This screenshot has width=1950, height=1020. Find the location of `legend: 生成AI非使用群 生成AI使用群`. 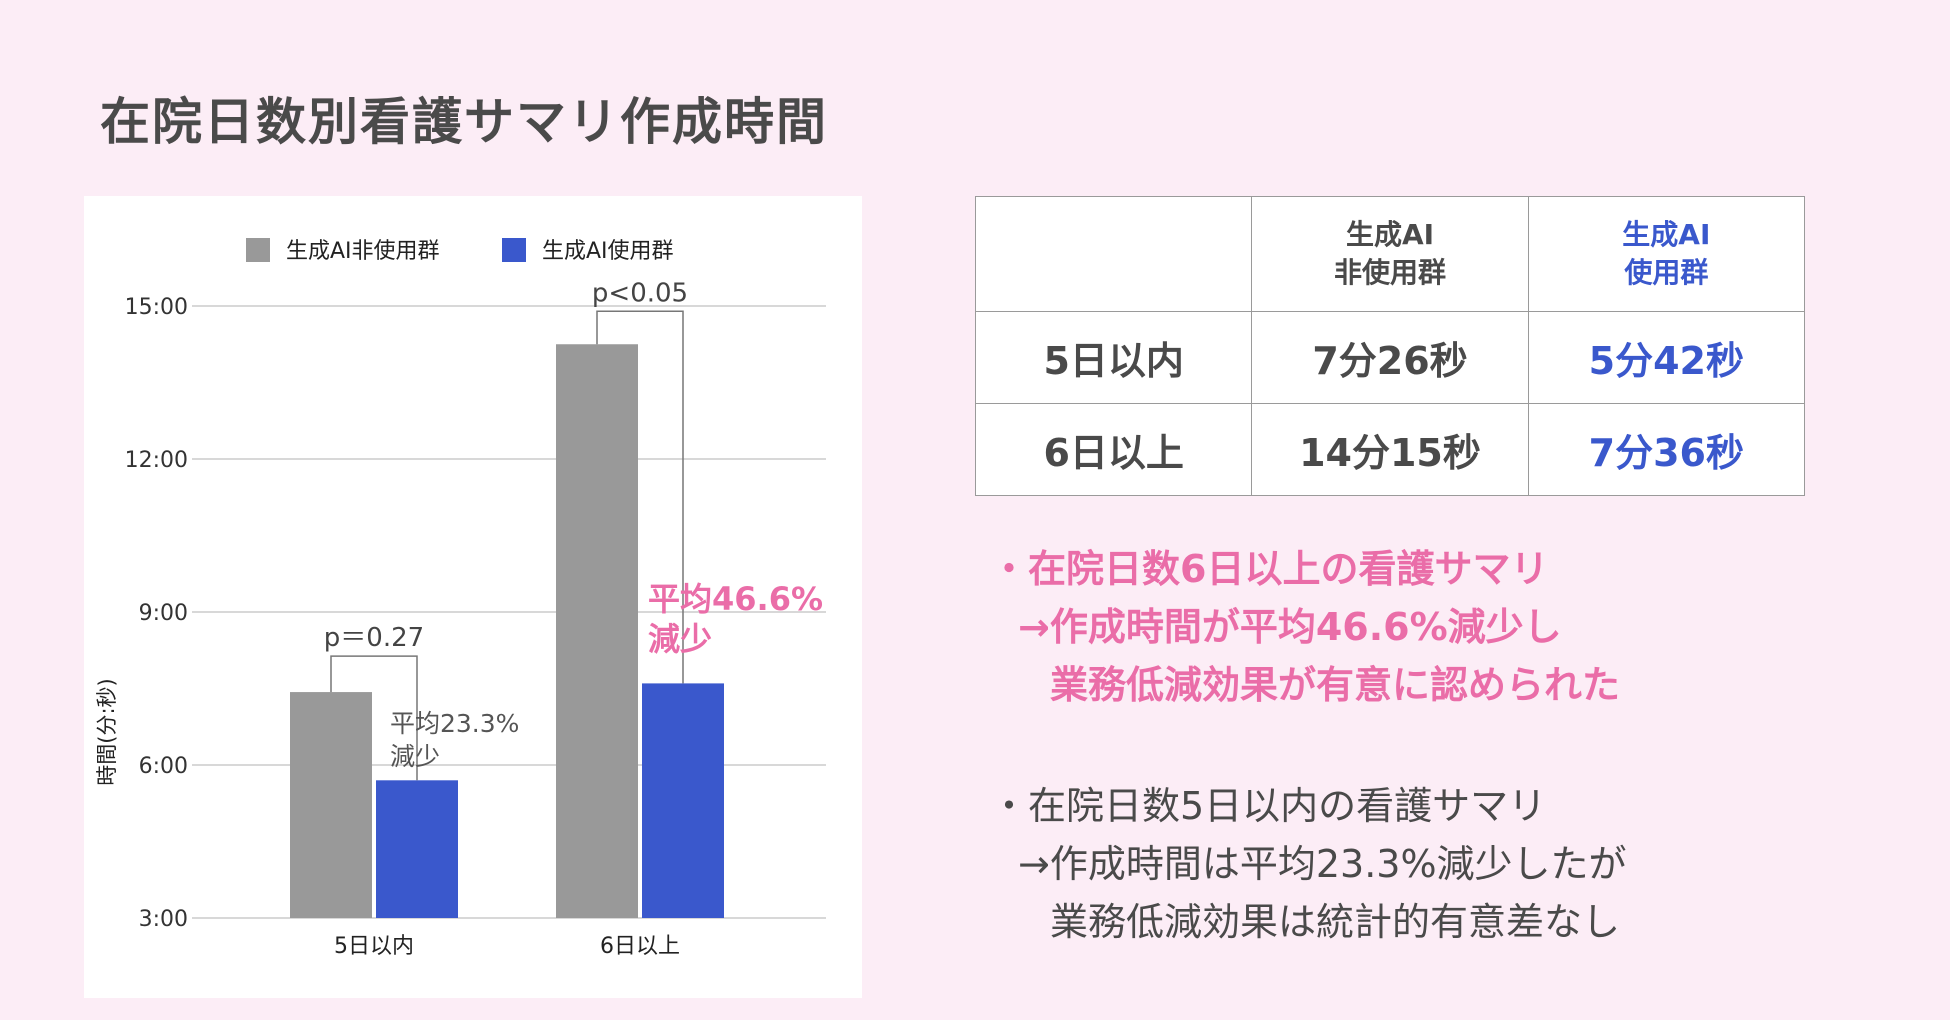

legend: 生成AI非使用群 生成AI使用群 is located at coordinates (460, 251).